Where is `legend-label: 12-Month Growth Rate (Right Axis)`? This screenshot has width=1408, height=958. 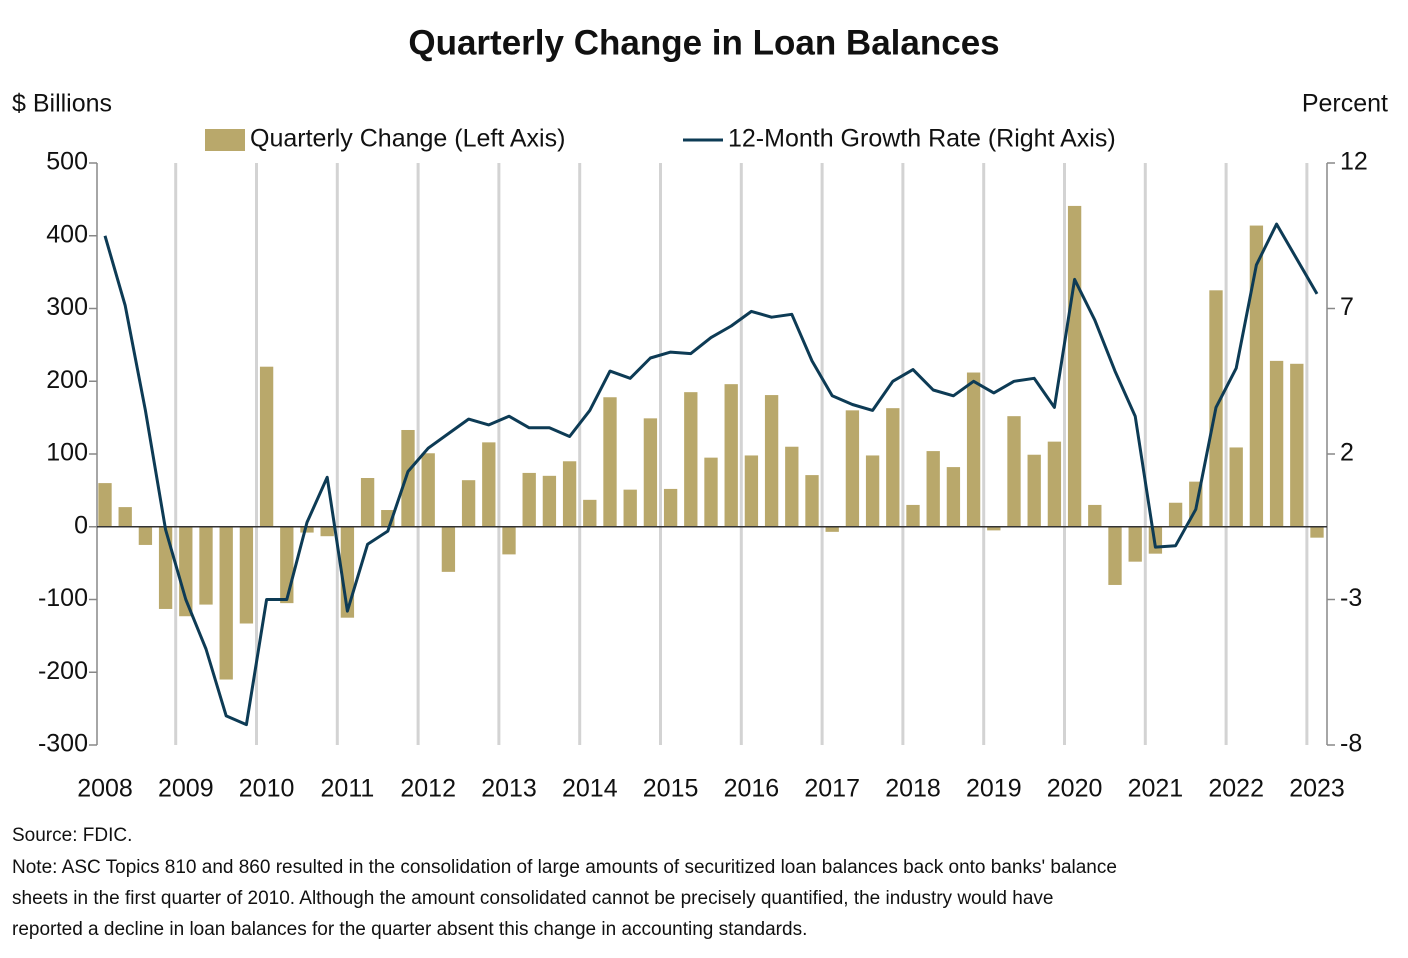
legend-label: 12-Month Growth Rate (Right Axis) is located at coordinates (922, 139).